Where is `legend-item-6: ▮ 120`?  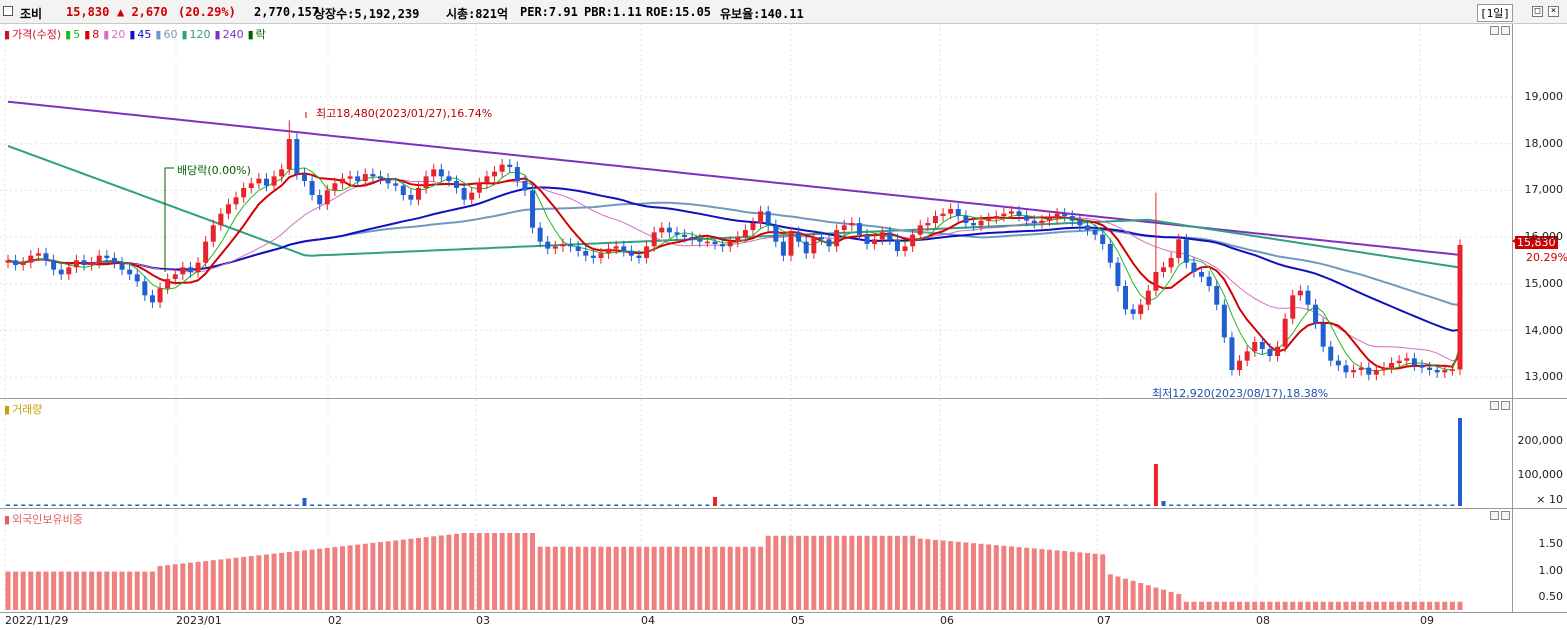 legend-item-6: ▮ 120 is located at coordinates (196, 34).